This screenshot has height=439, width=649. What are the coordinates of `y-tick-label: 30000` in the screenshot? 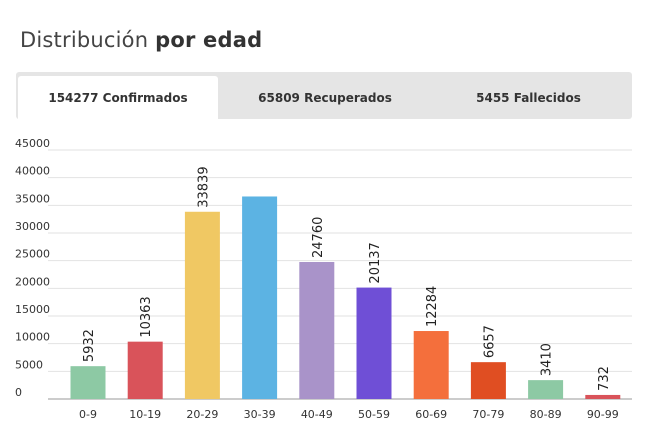 It's located at (32, 226).